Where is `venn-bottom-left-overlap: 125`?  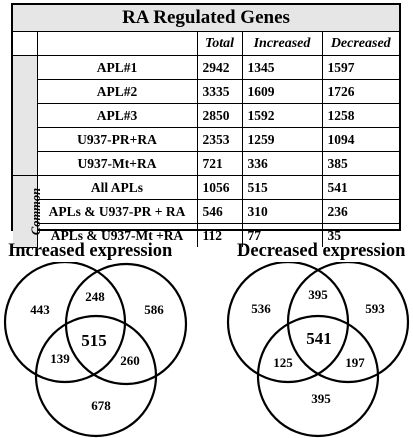
venn-bottom-left-overlap: 125 is located at coordinates (283, 362).